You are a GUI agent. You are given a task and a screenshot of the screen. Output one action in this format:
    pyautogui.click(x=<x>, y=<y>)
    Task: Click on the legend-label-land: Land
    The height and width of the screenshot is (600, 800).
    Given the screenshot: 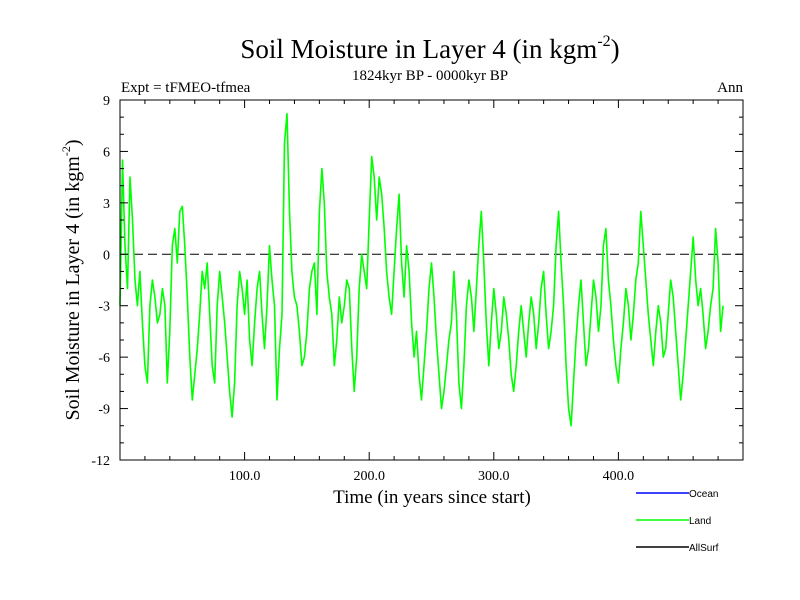 What is the action you would take?
    pyautogui.click(x=700, y=521)
    